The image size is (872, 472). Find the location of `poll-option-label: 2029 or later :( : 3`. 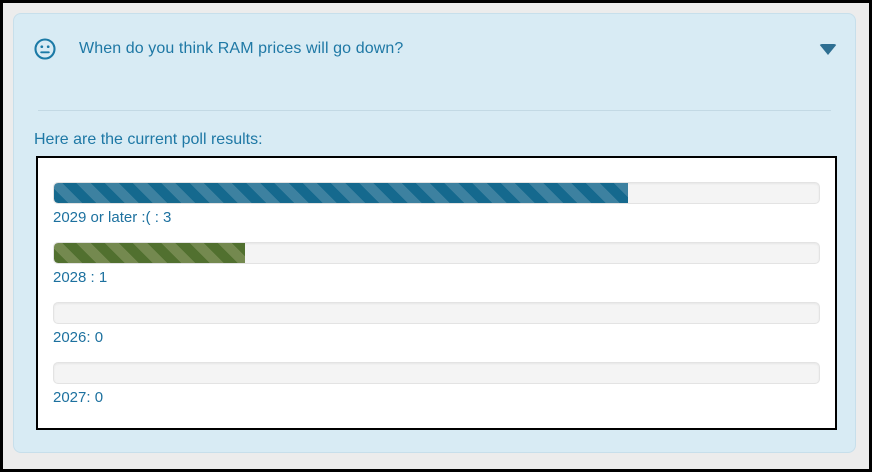

poll-option-label: 2029 or later :( : 3 is located at coordinates (112, 217).